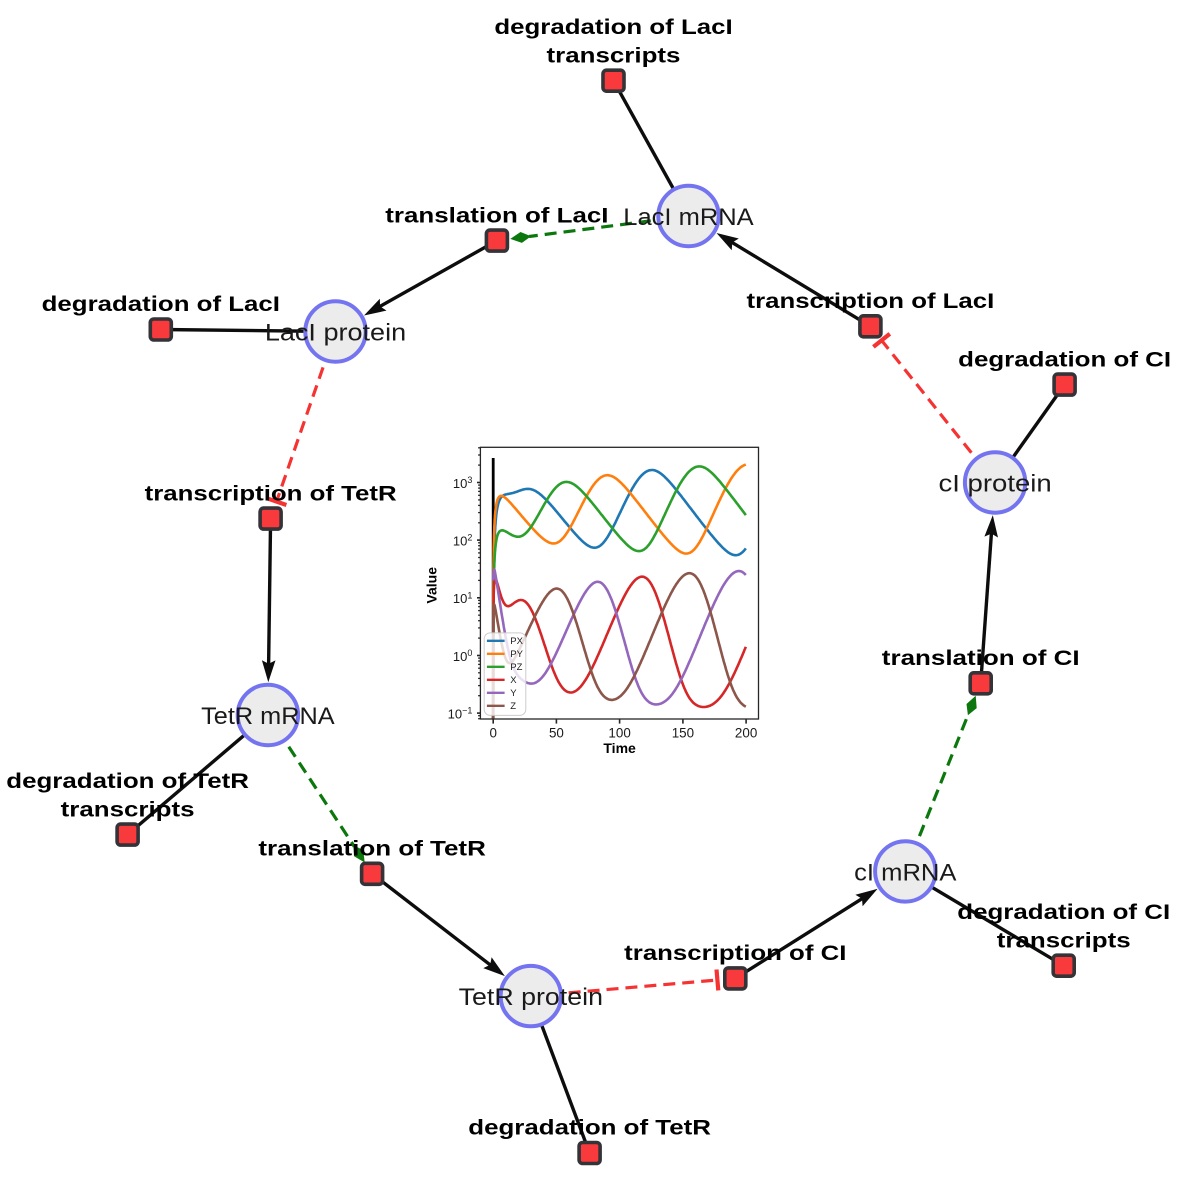 The height and width of the screenshot is (1200, 1189). I want to click on svg-text: Time, so click(619, 748).